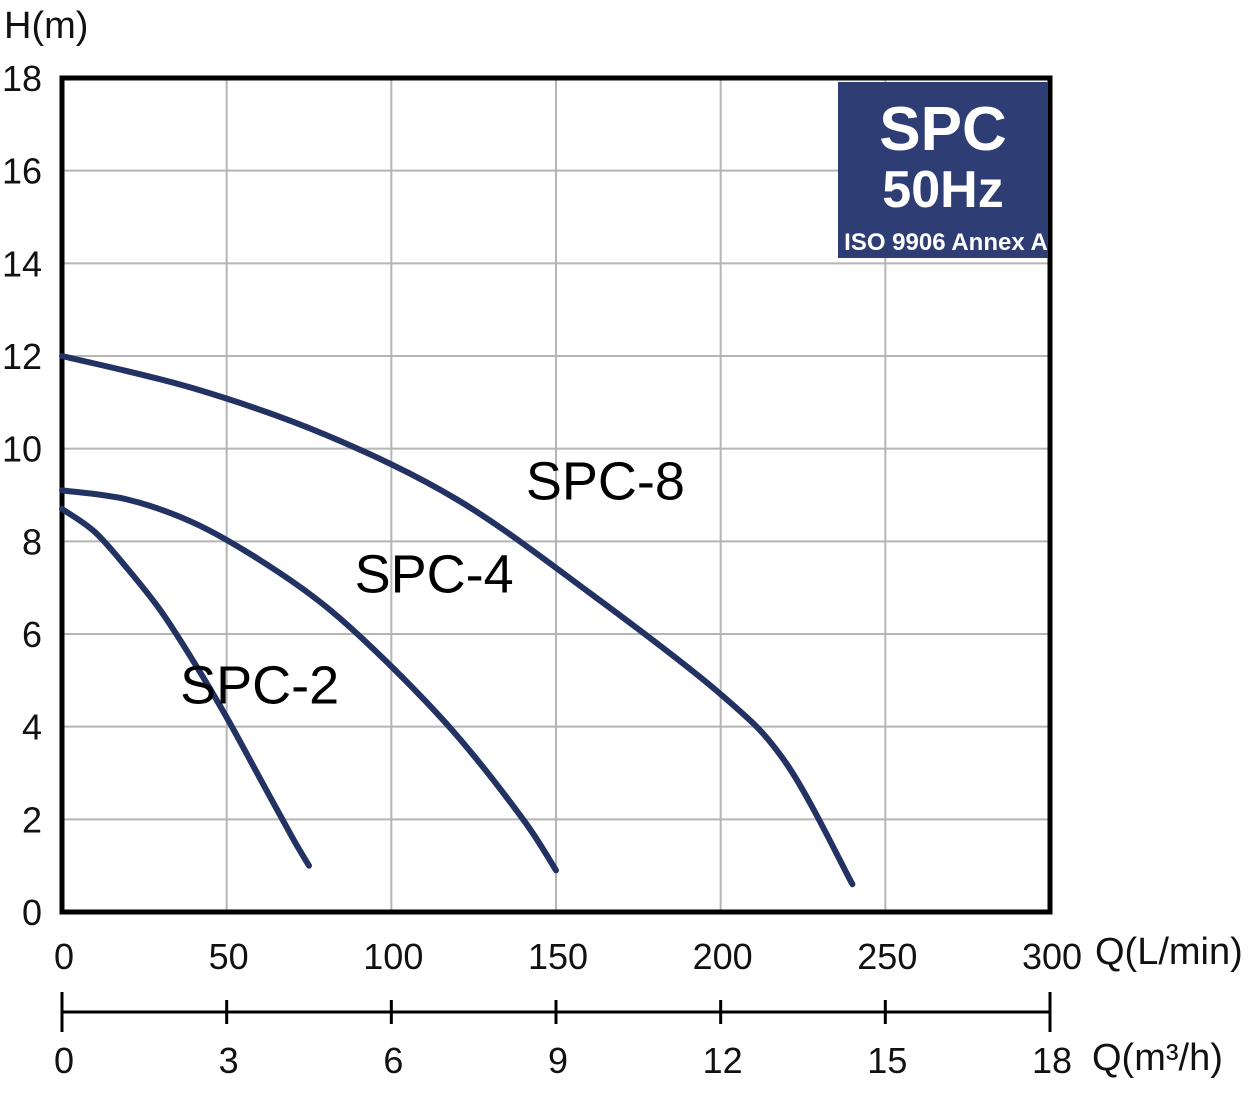 Image resolution: width=1248 pixels, height=1098 pixels. What do you see at coordinates (558, 1060) in the screenshot?
I see `x-secondary-tick-label: 9` at bounding box center [558, 1060].